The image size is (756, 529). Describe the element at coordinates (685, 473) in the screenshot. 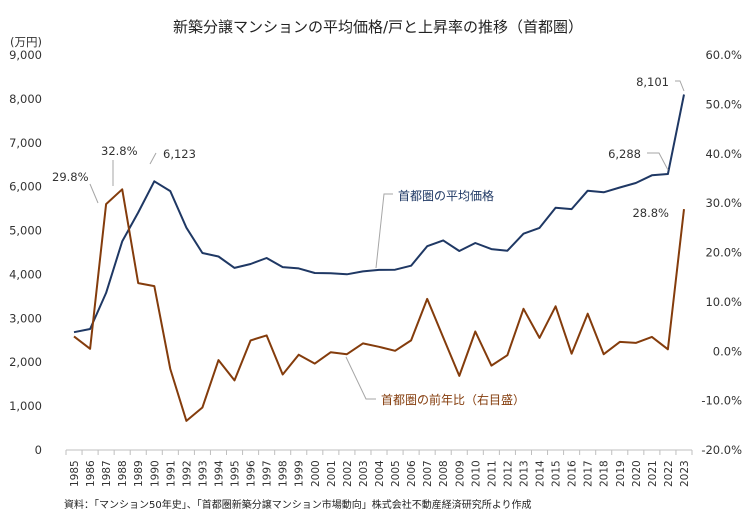

I see `x-axis-tick-label: 2023` at that location.